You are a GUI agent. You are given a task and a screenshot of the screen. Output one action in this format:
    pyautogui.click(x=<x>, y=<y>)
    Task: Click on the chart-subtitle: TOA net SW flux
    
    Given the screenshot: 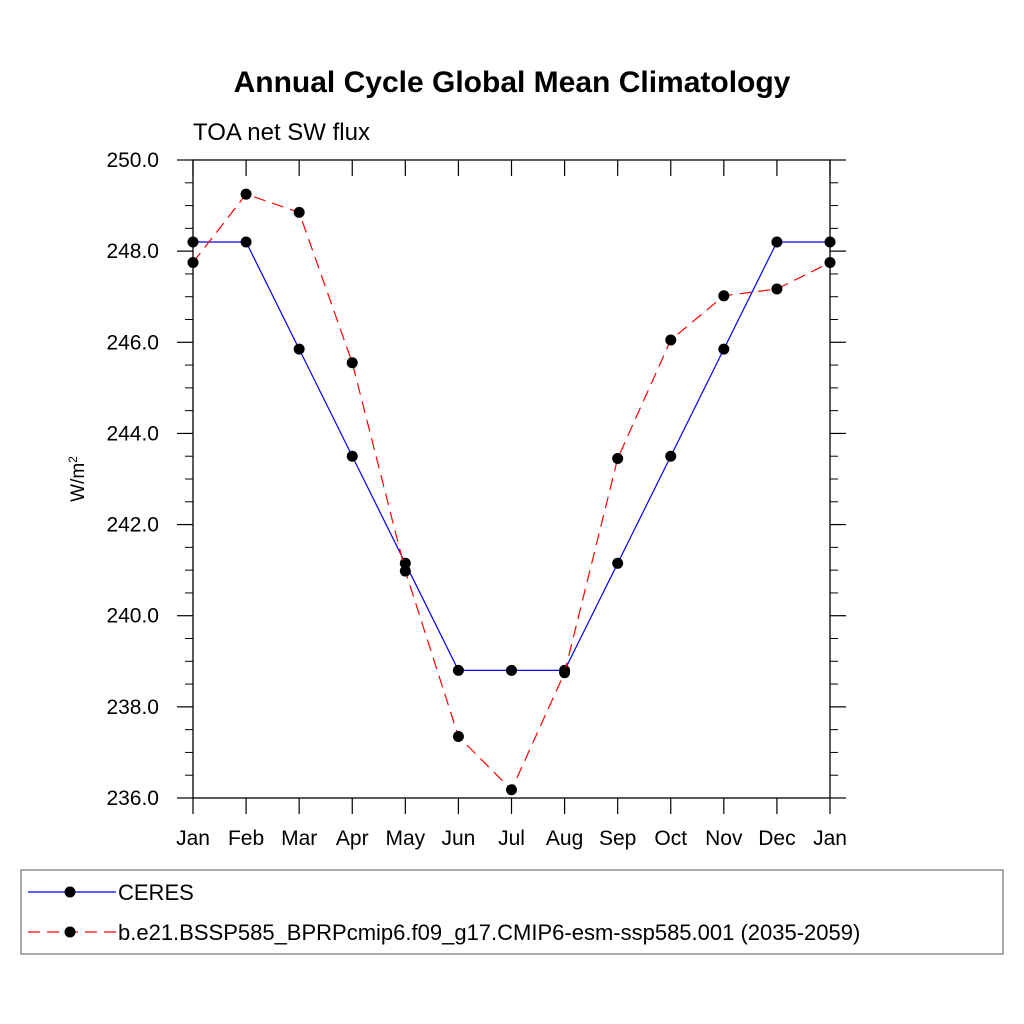 What is the action you would take?
    pyautogui.click(x=281, y=132)
    